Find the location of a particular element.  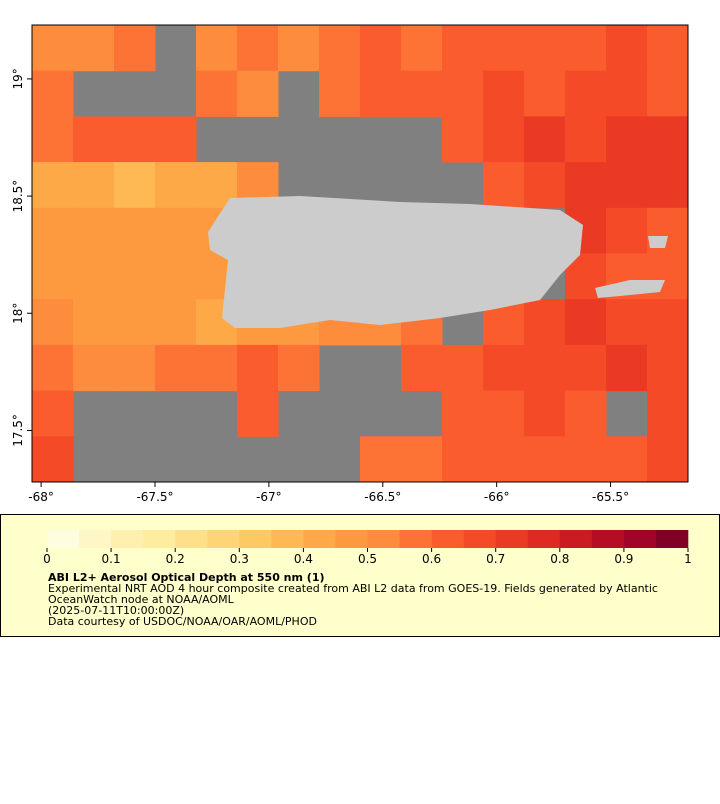

x-tick-label: -67.5° is located at coordinates (154, 497).